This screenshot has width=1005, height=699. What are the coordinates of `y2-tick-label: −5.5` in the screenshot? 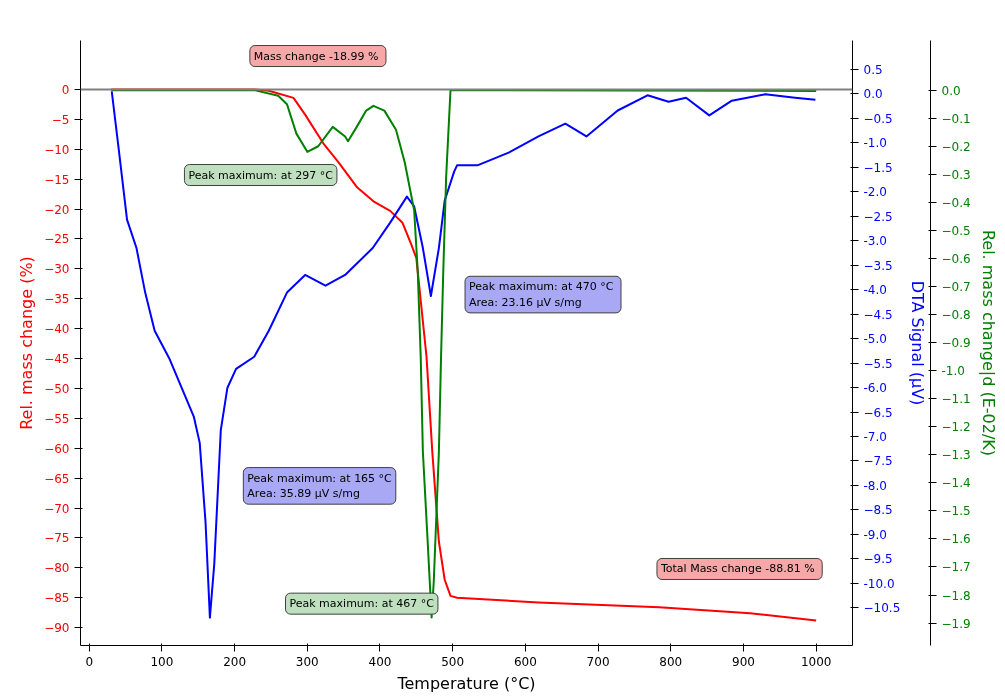 It's located at (878, 363).